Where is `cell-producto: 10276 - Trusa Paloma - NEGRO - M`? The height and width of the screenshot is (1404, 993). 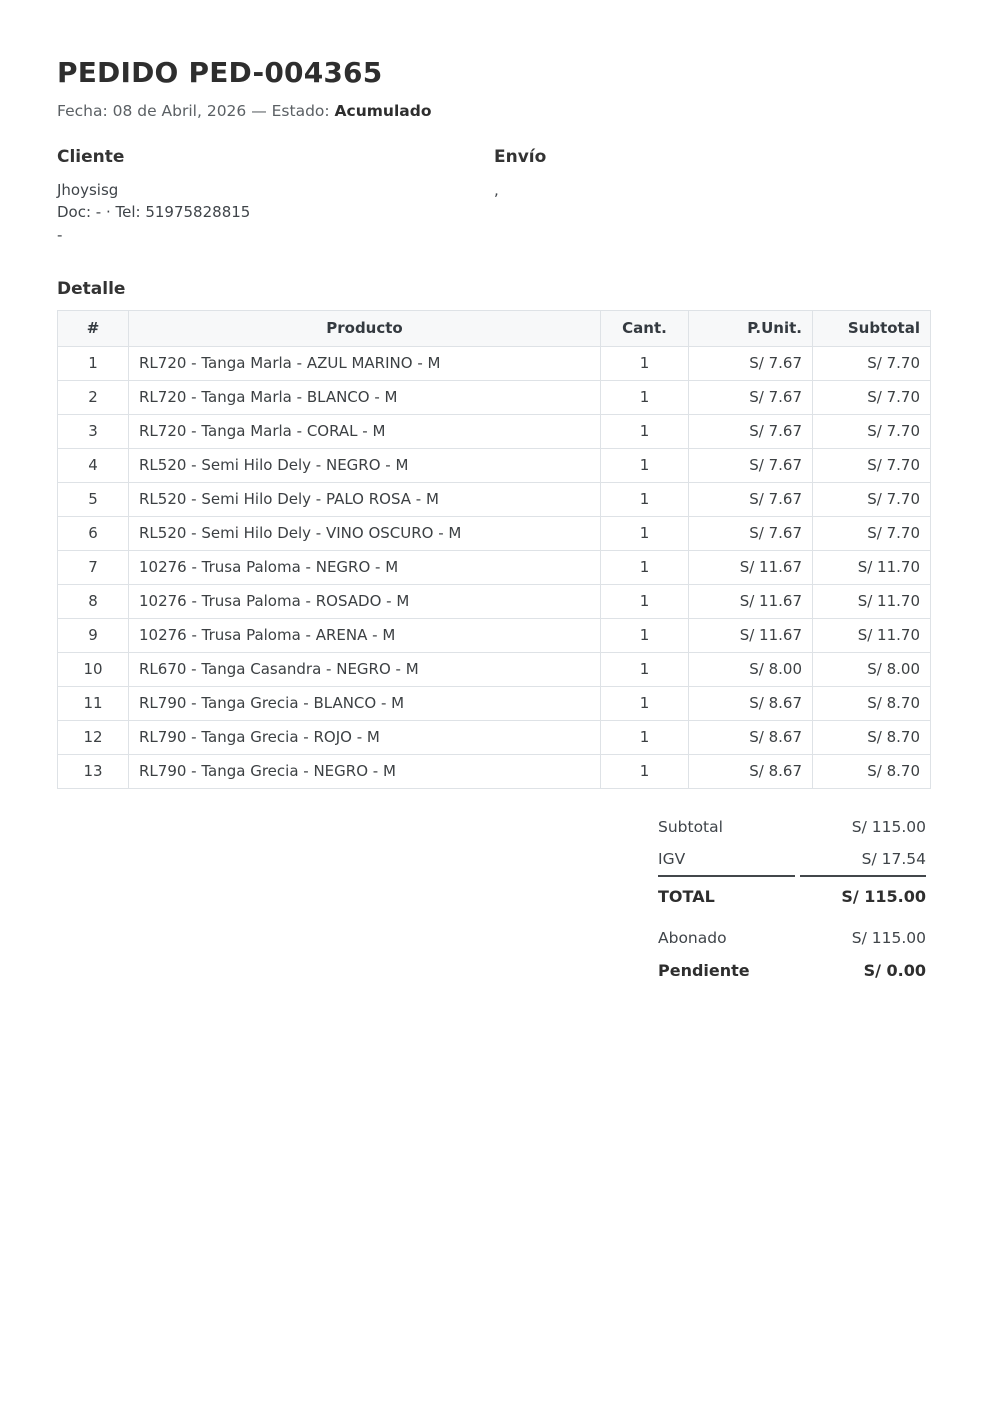 cell-producto: 10276 - Trusa Paloma - NEGRO - M is located at coordinates (364, 568).